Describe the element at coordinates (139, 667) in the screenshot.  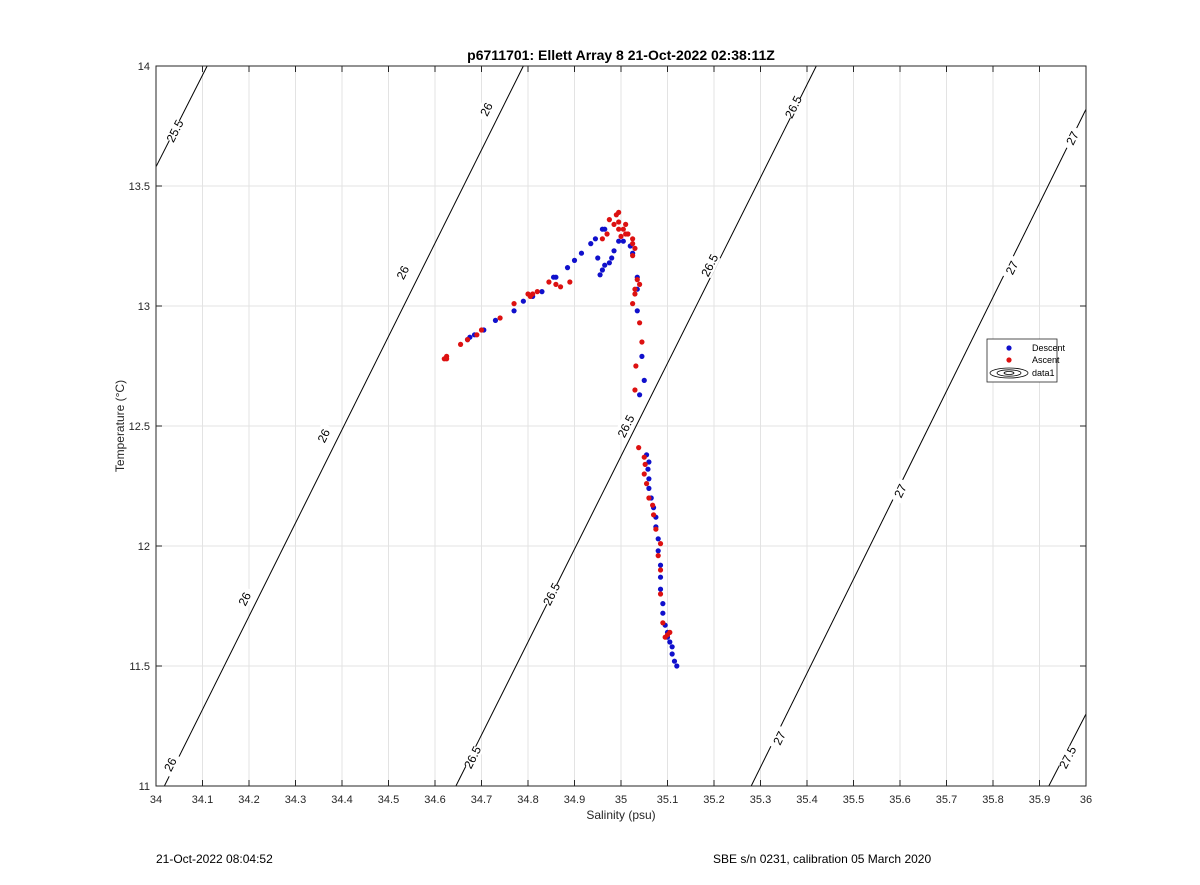
I see `y-tick-label: 11.5` at that location.